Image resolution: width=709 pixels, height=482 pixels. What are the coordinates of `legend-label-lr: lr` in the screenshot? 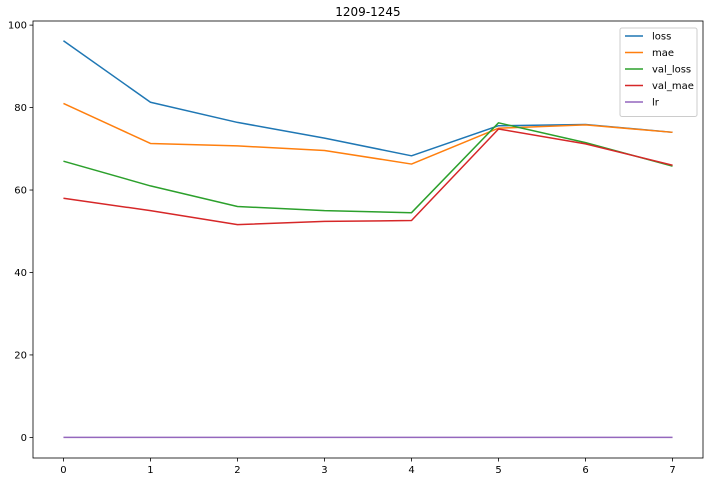 It's located at (656, 103).